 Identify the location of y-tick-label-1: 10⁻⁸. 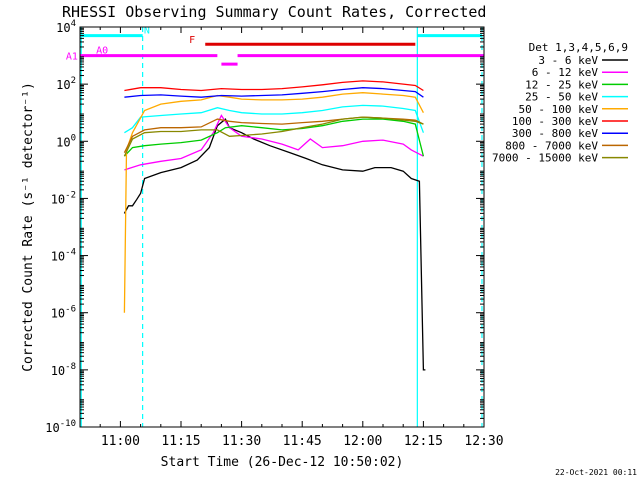
(63, 370).